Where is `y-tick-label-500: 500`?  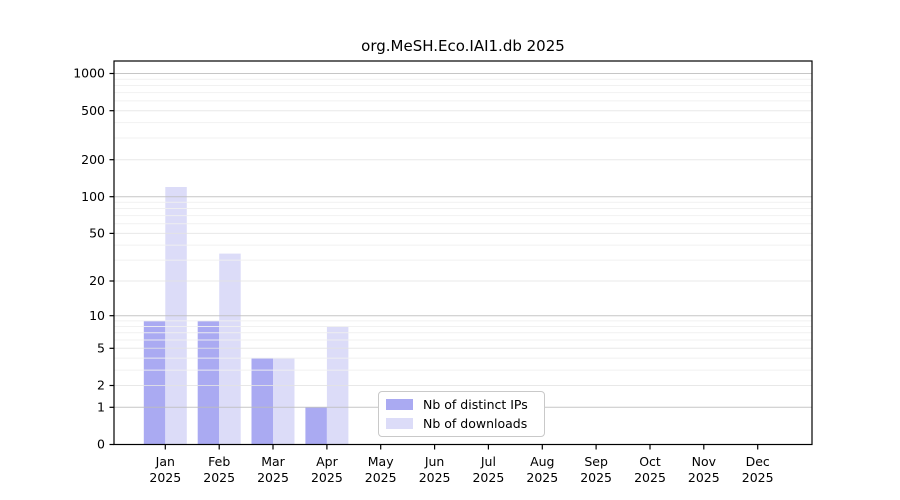 y-tick-label-500: 500 is located at coordinates (93, 110).